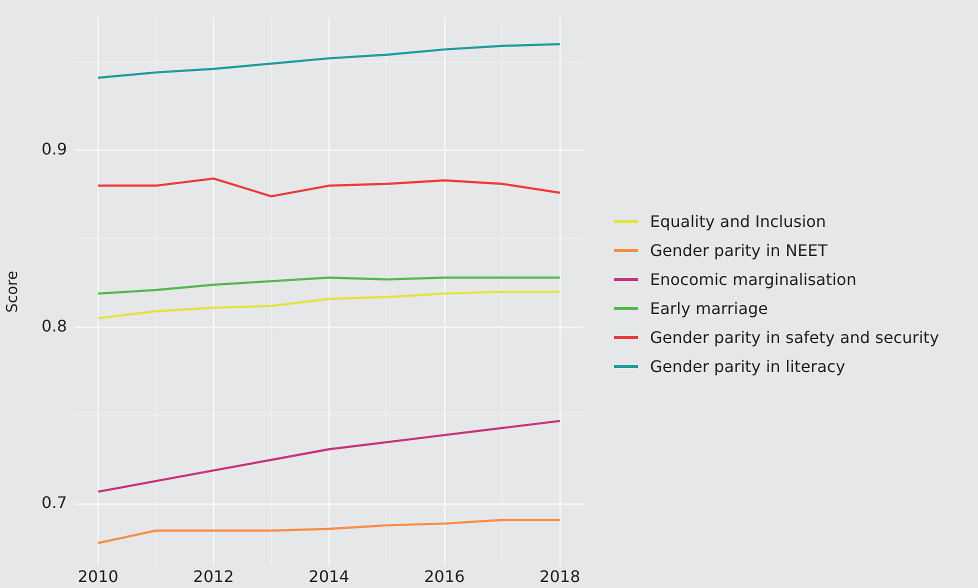 Image resolution: width=978 pixels, height=588 pixels. Describe the element at coordinates (54, 326) in the screenshot. I see `y-tick-label: 0.8` at that location.